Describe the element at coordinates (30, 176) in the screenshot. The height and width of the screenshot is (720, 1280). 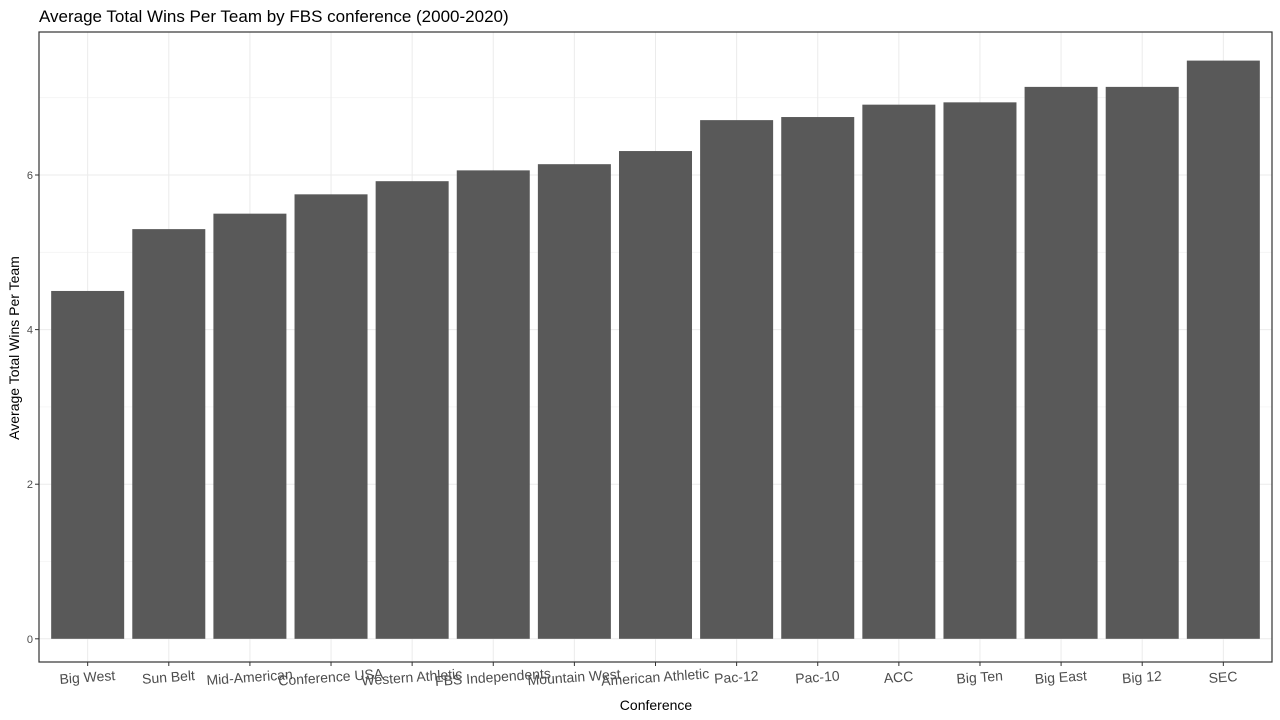
I see `y-tick-label: 6` at that location.